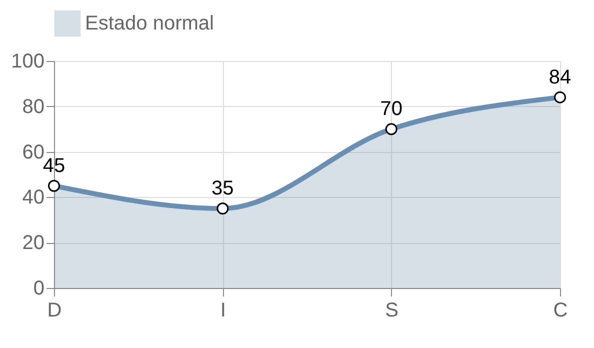 The height and width of the screenshot is (348, 594). What do you see at coordinates (54, 311) in the screenshot?
I see `x-tick-label: D` at bounding box center [54, 311].